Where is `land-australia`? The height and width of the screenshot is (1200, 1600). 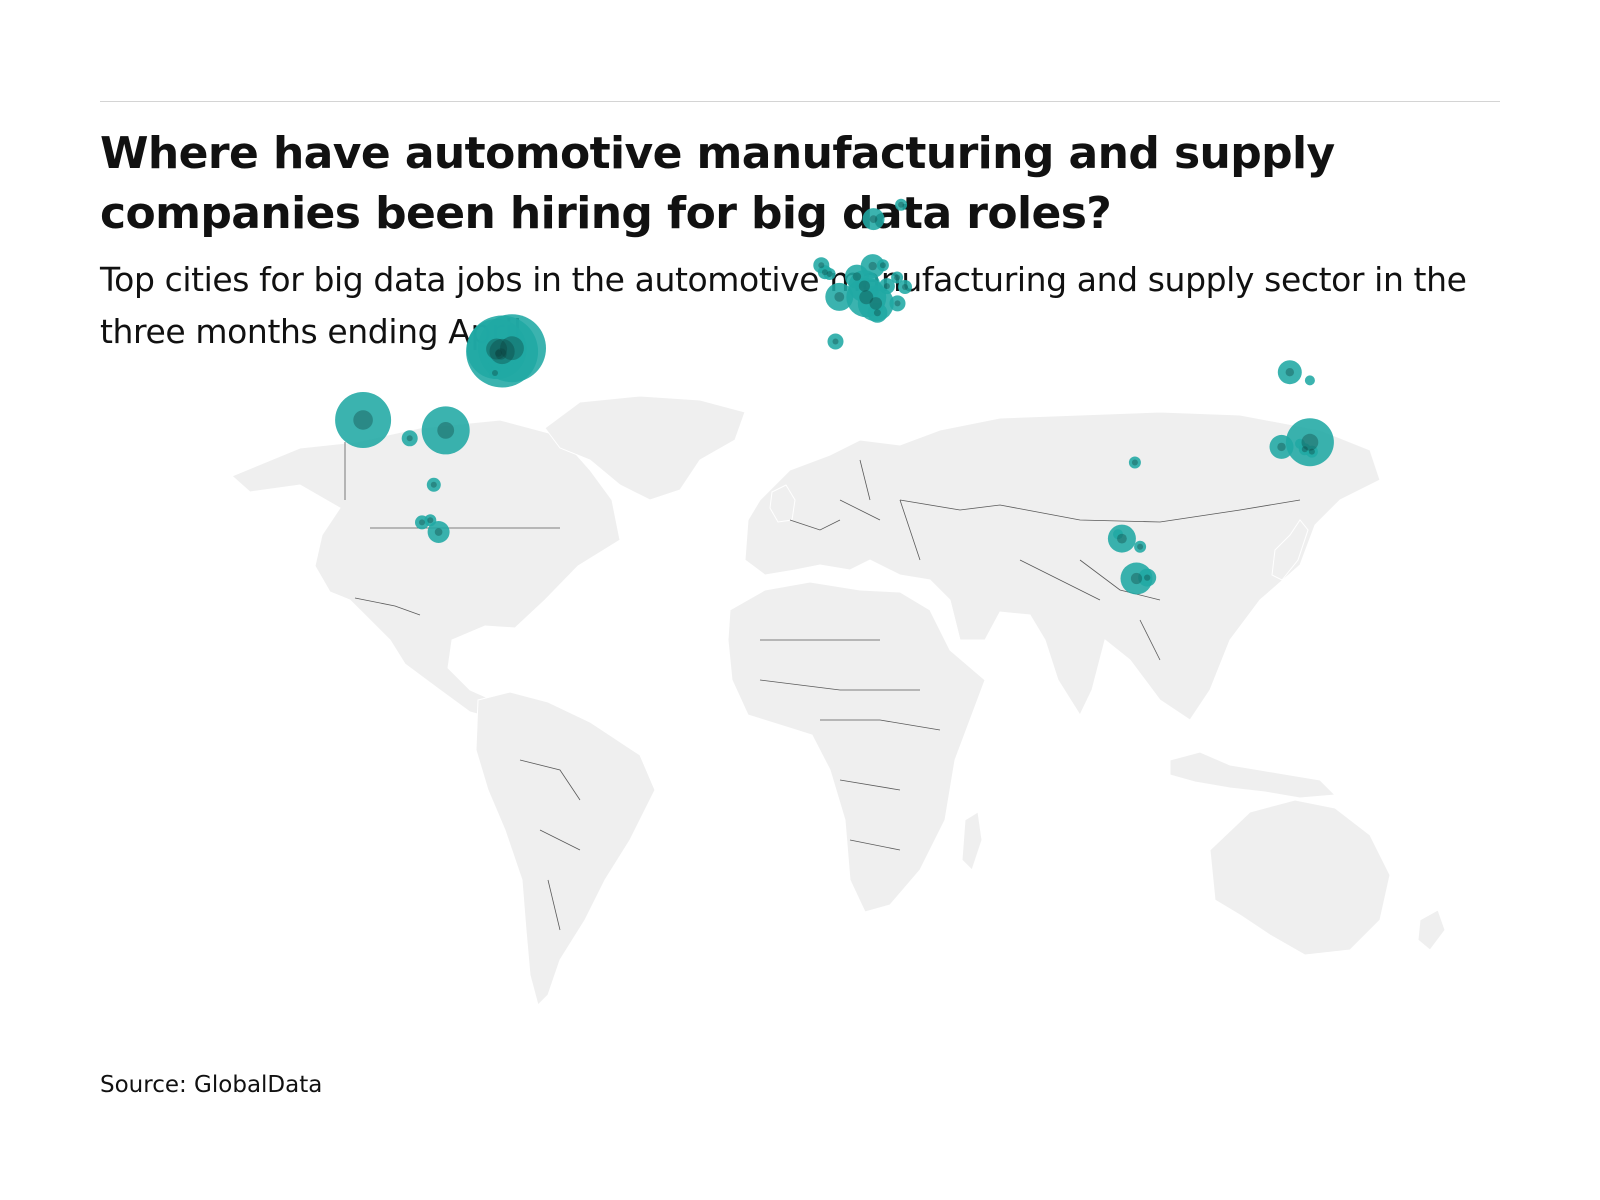 land-australia is located at coordinates (1300, 877).